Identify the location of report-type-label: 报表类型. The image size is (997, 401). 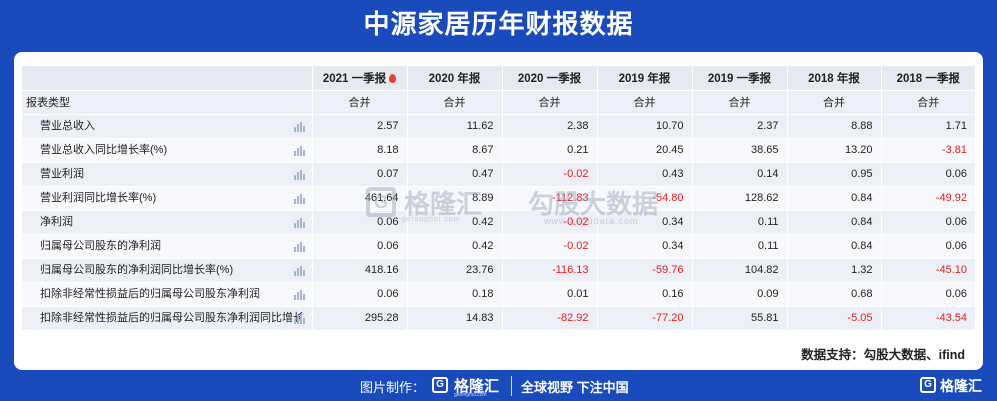
(167, 102).